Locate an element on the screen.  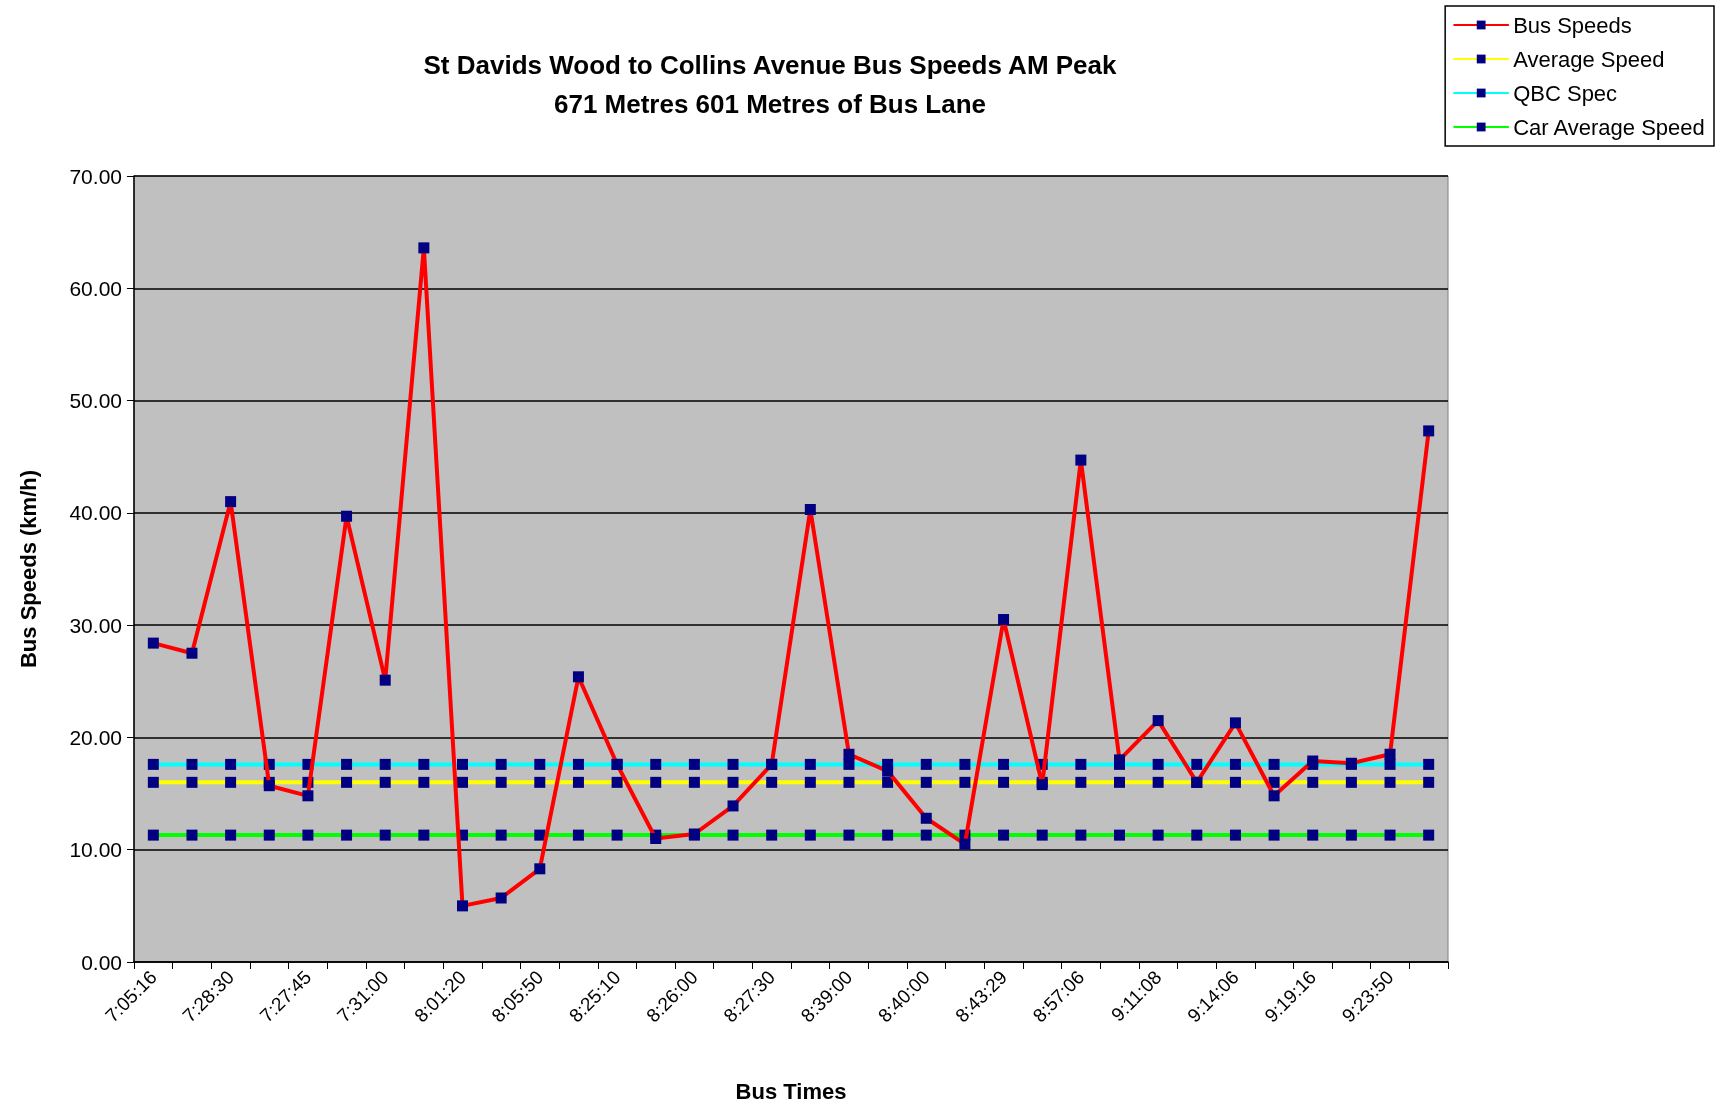
y-tick-label: 60.00 is located at coordinates (95, 288).